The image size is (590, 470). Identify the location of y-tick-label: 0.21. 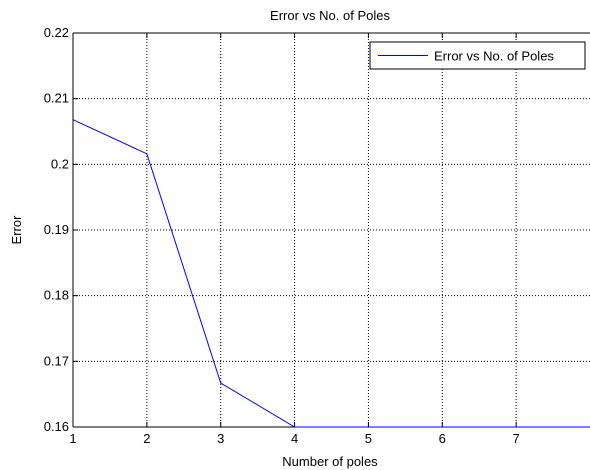
(56, 98).